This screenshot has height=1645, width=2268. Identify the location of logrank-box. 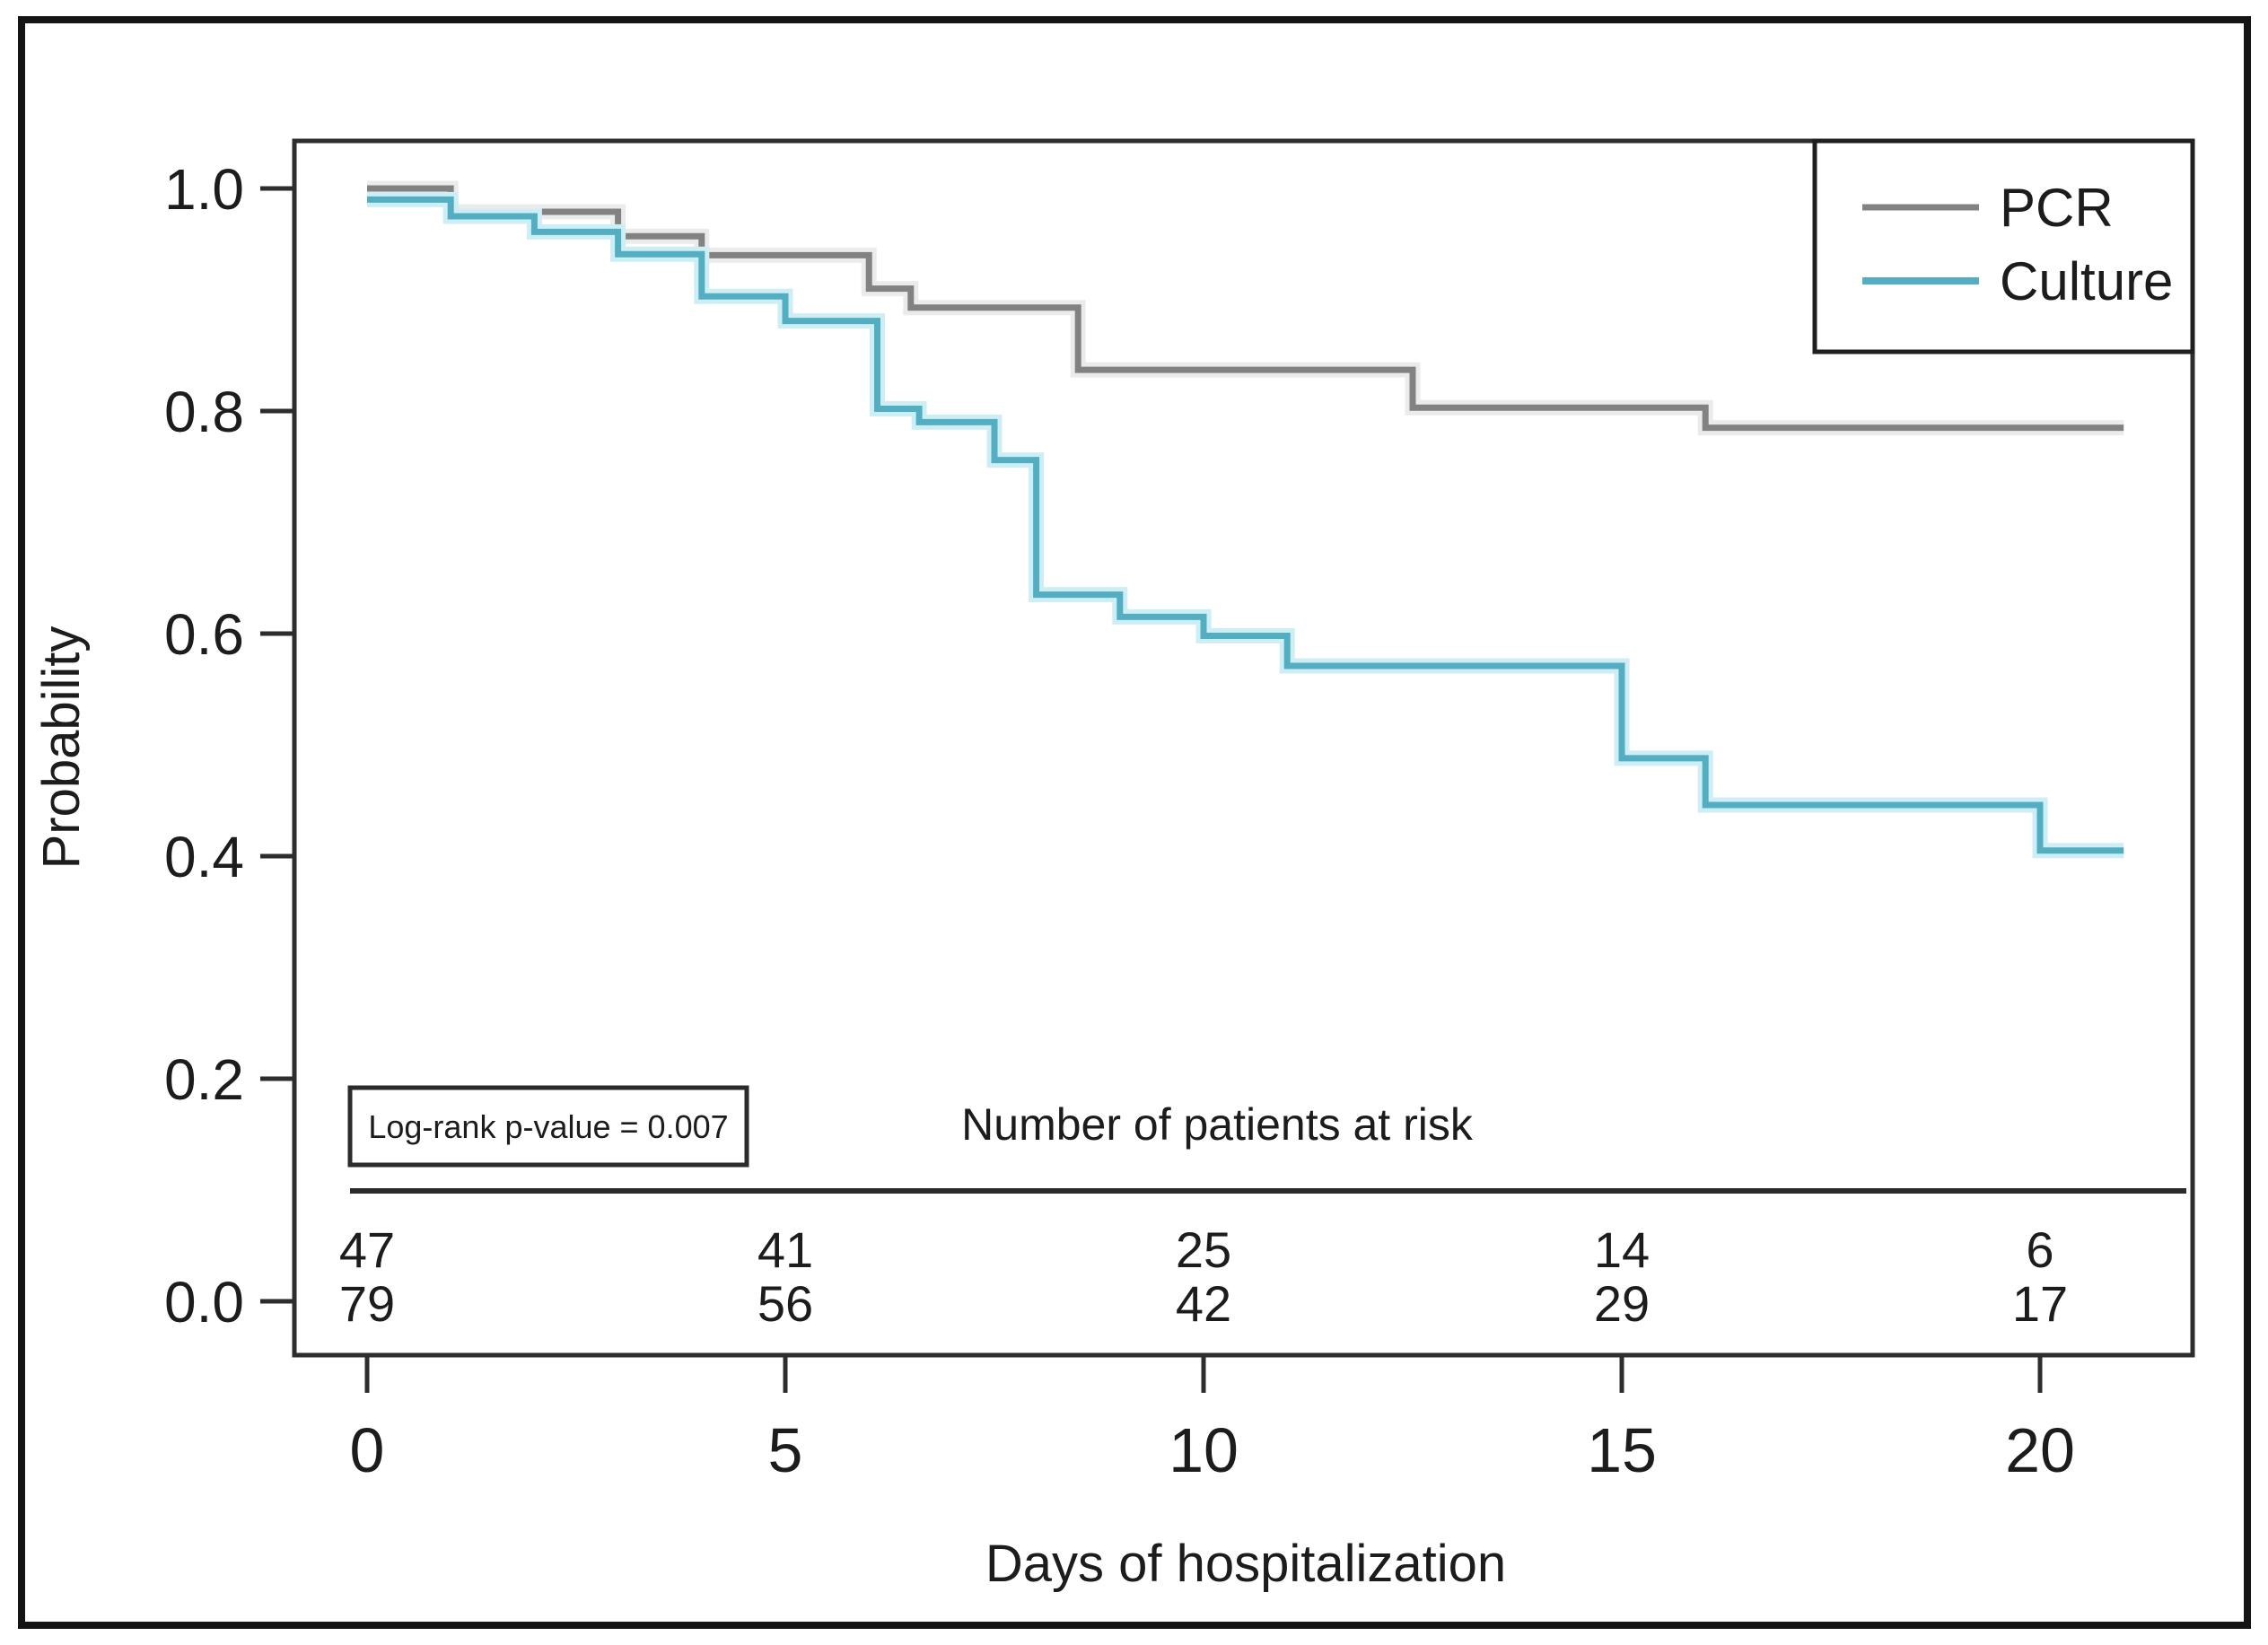
(548, 1127).